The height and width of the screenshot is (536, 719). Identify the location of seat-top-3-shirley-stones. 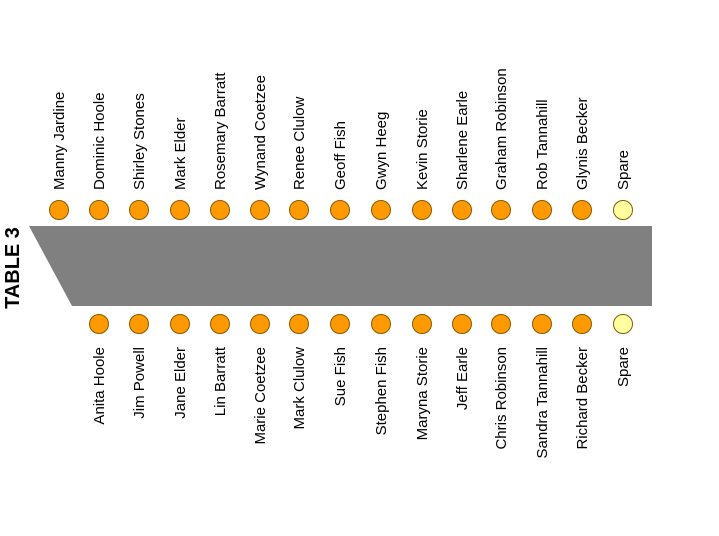
(139, 210).